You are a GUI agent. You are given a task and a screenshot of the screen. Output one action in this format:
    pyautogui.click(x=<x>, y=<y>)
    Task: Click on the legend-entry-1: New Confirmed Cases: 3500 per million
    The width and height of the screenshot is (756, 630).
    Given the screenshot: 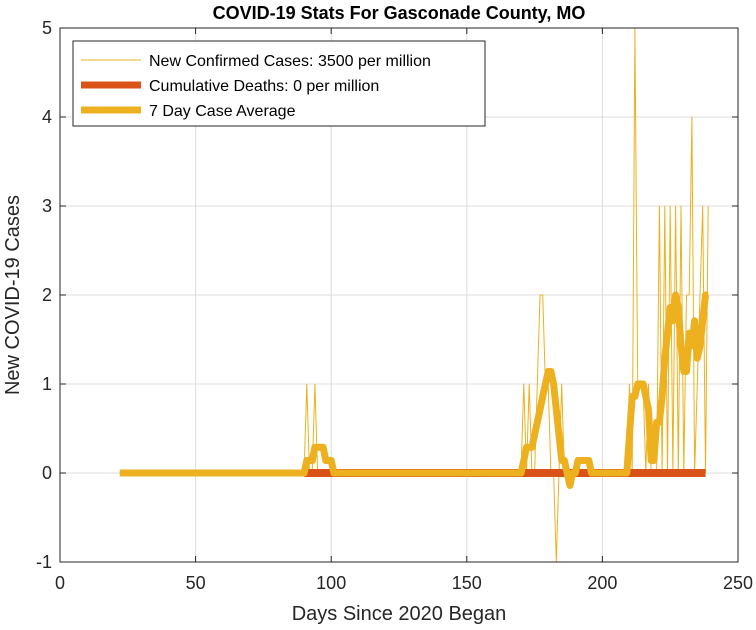 What is the action you would take?
    pyautogui.click(x=290, y=61)
    